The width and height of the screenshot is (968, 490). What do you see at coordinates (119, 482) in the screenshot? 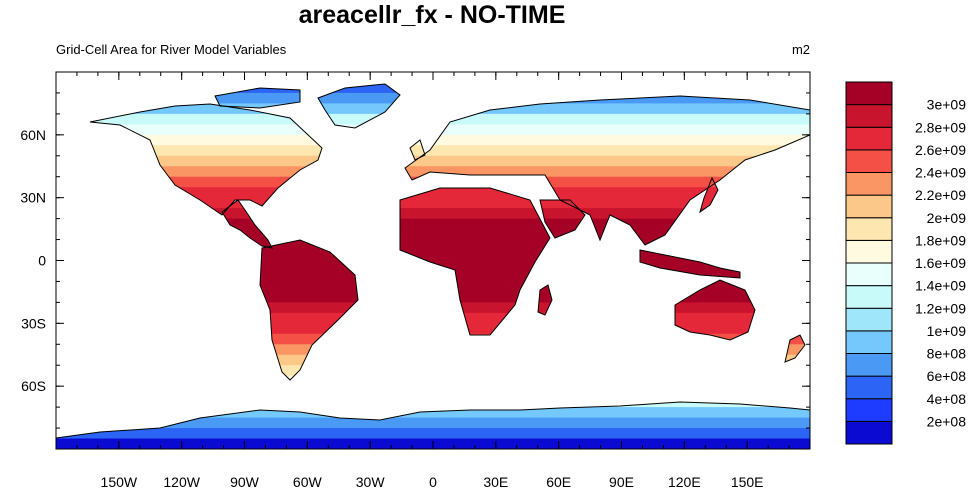
I see `x-tick-label: 150W` at bounding box center [119, 482].